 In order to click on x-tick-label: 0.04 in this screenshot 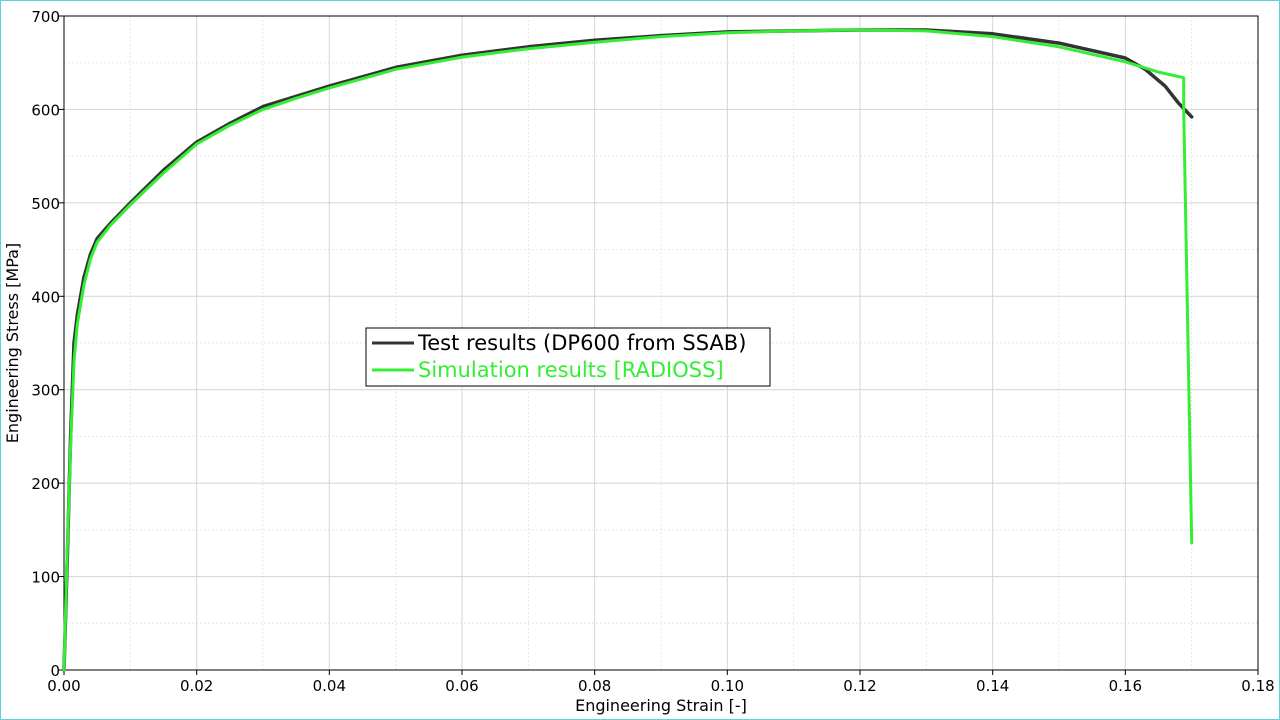, I will do `click(329, 686)`.